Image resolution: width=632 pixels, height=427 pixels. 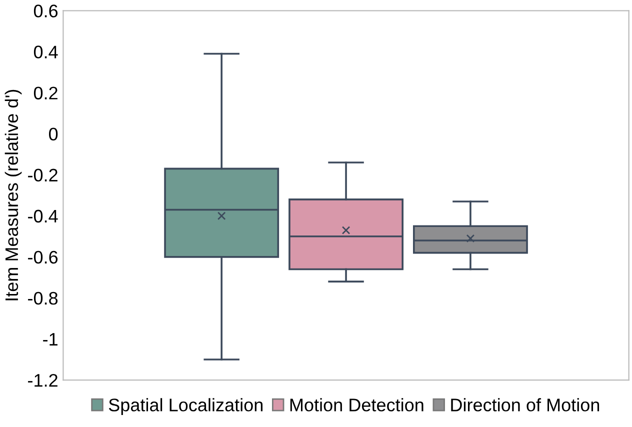 I want to click on y-tick-label: 0.4, so click(x=46, y=52).